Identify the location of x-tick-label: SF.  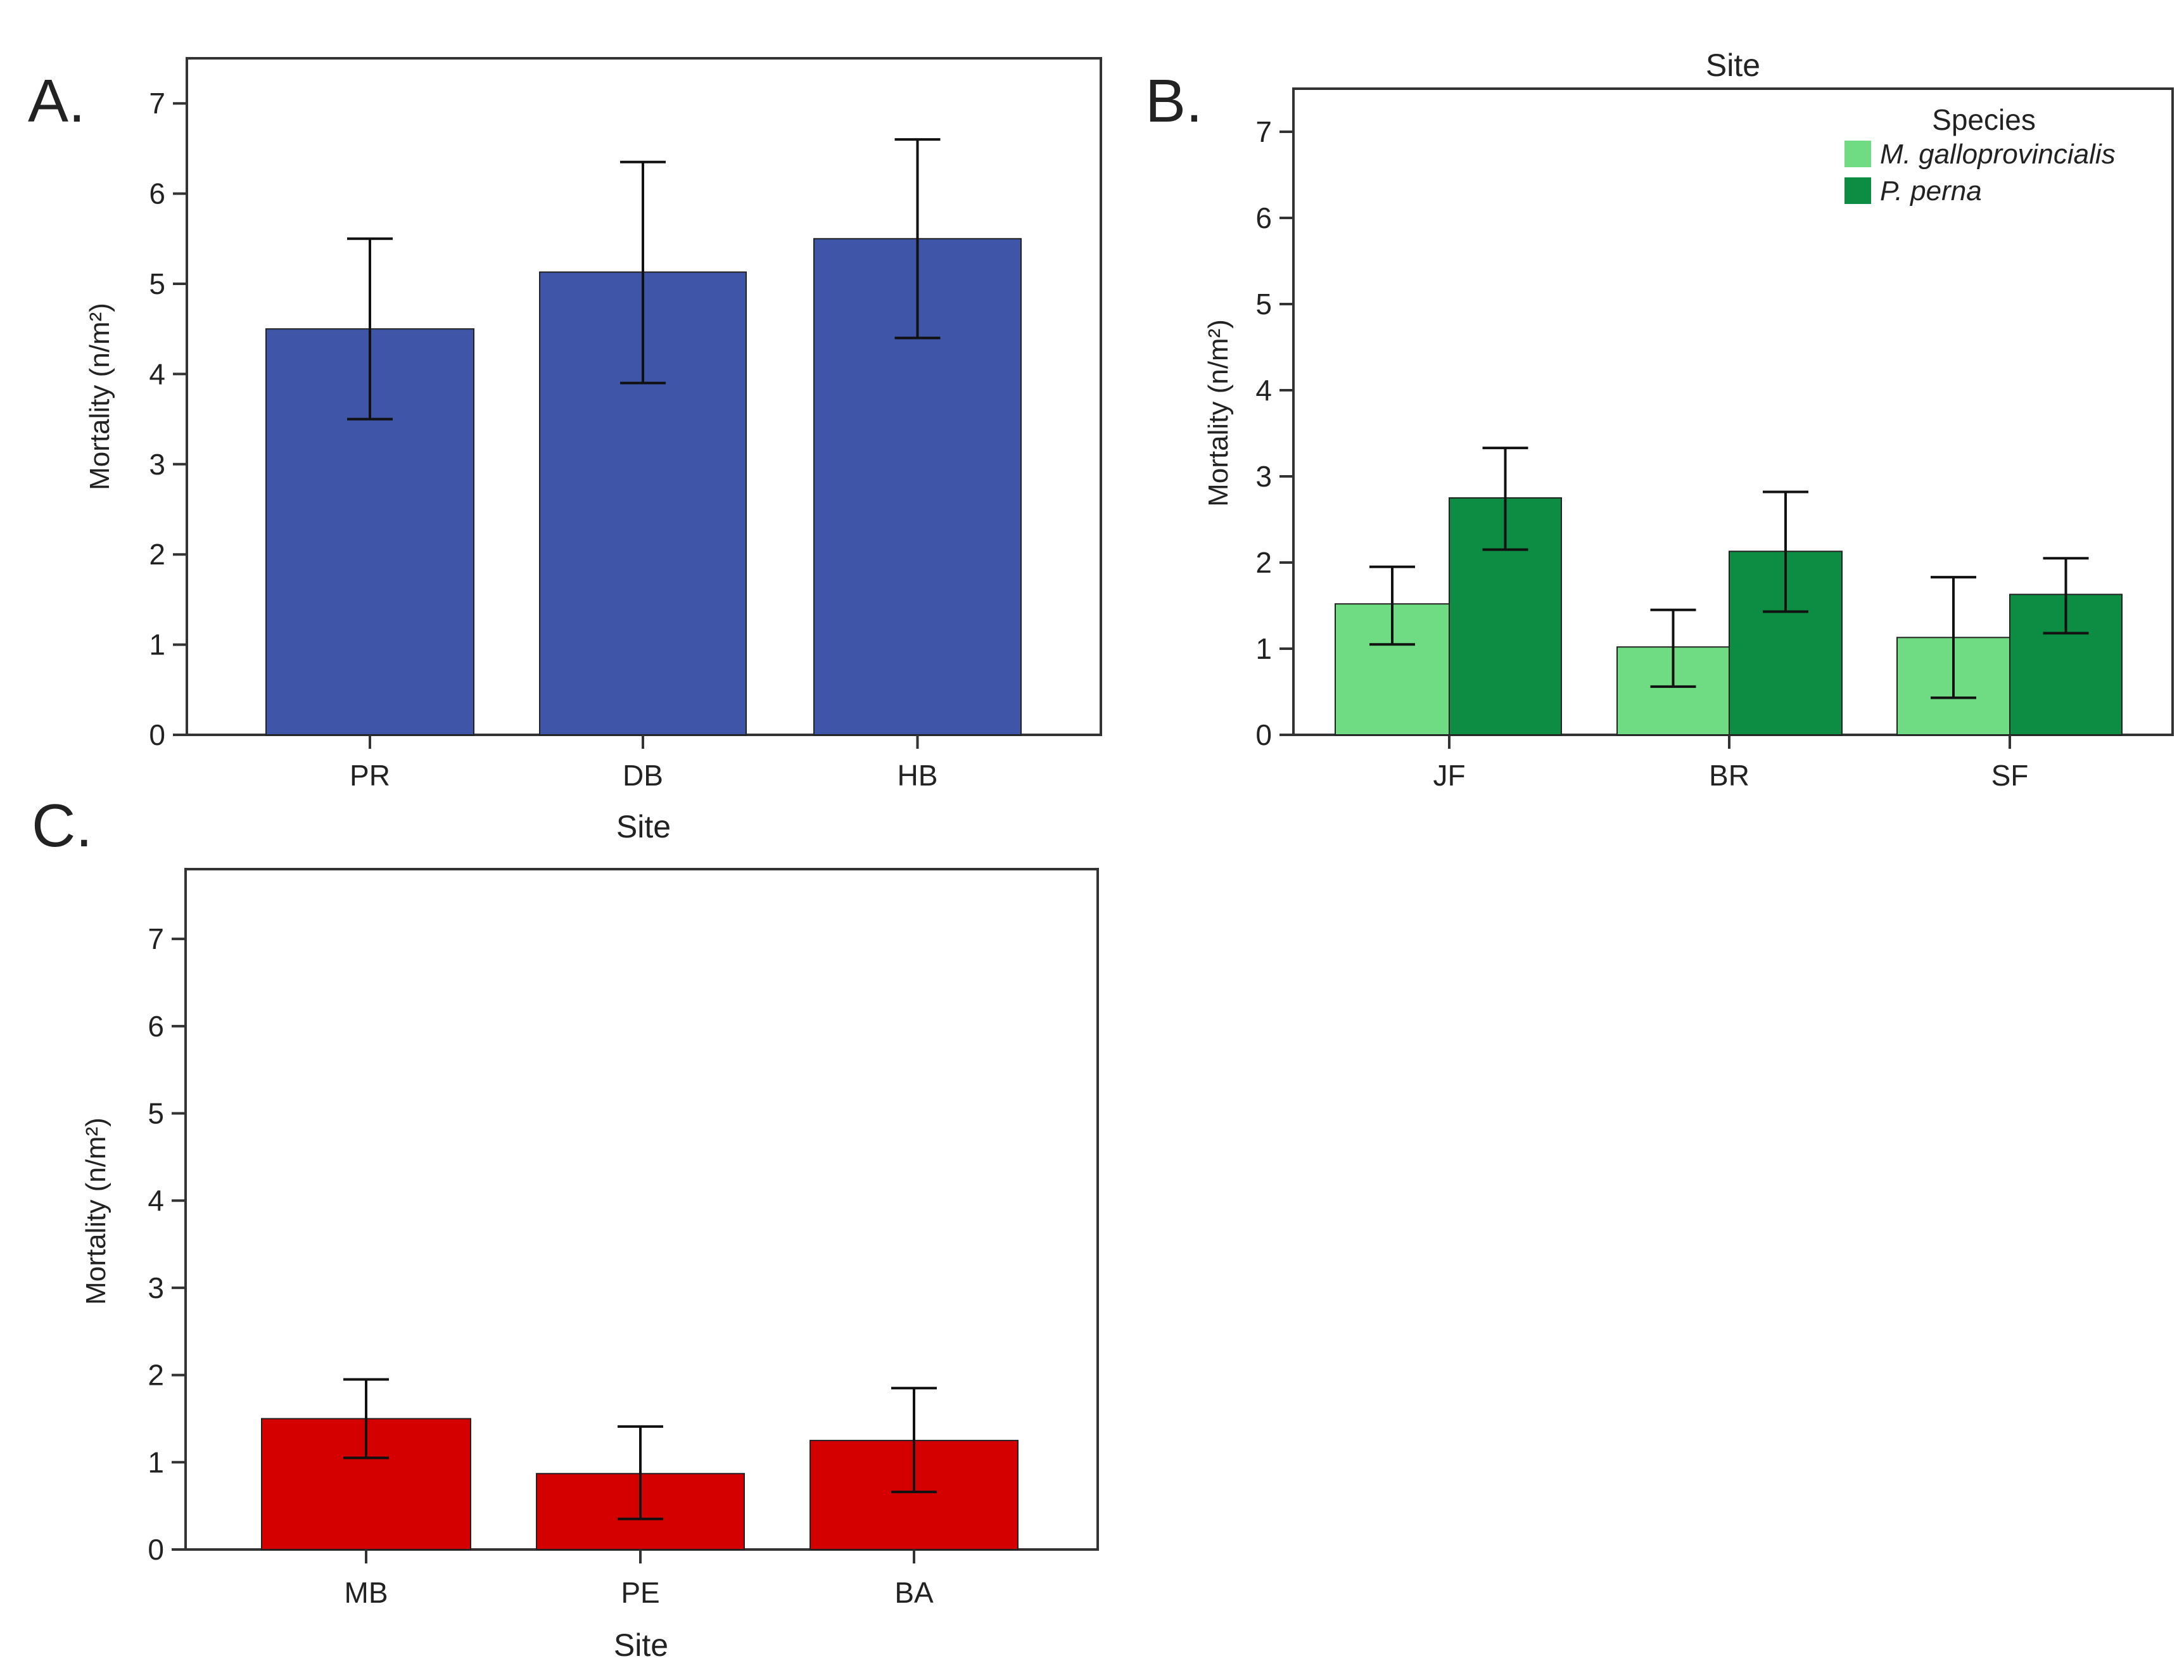
(2010, 775).